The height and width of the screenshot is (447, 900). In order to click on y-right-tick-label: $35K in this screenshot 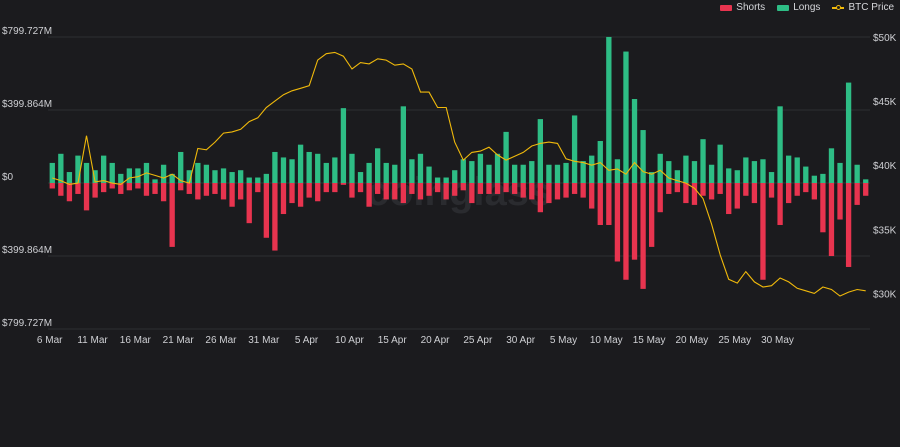, I will do `click(885, 230)`.